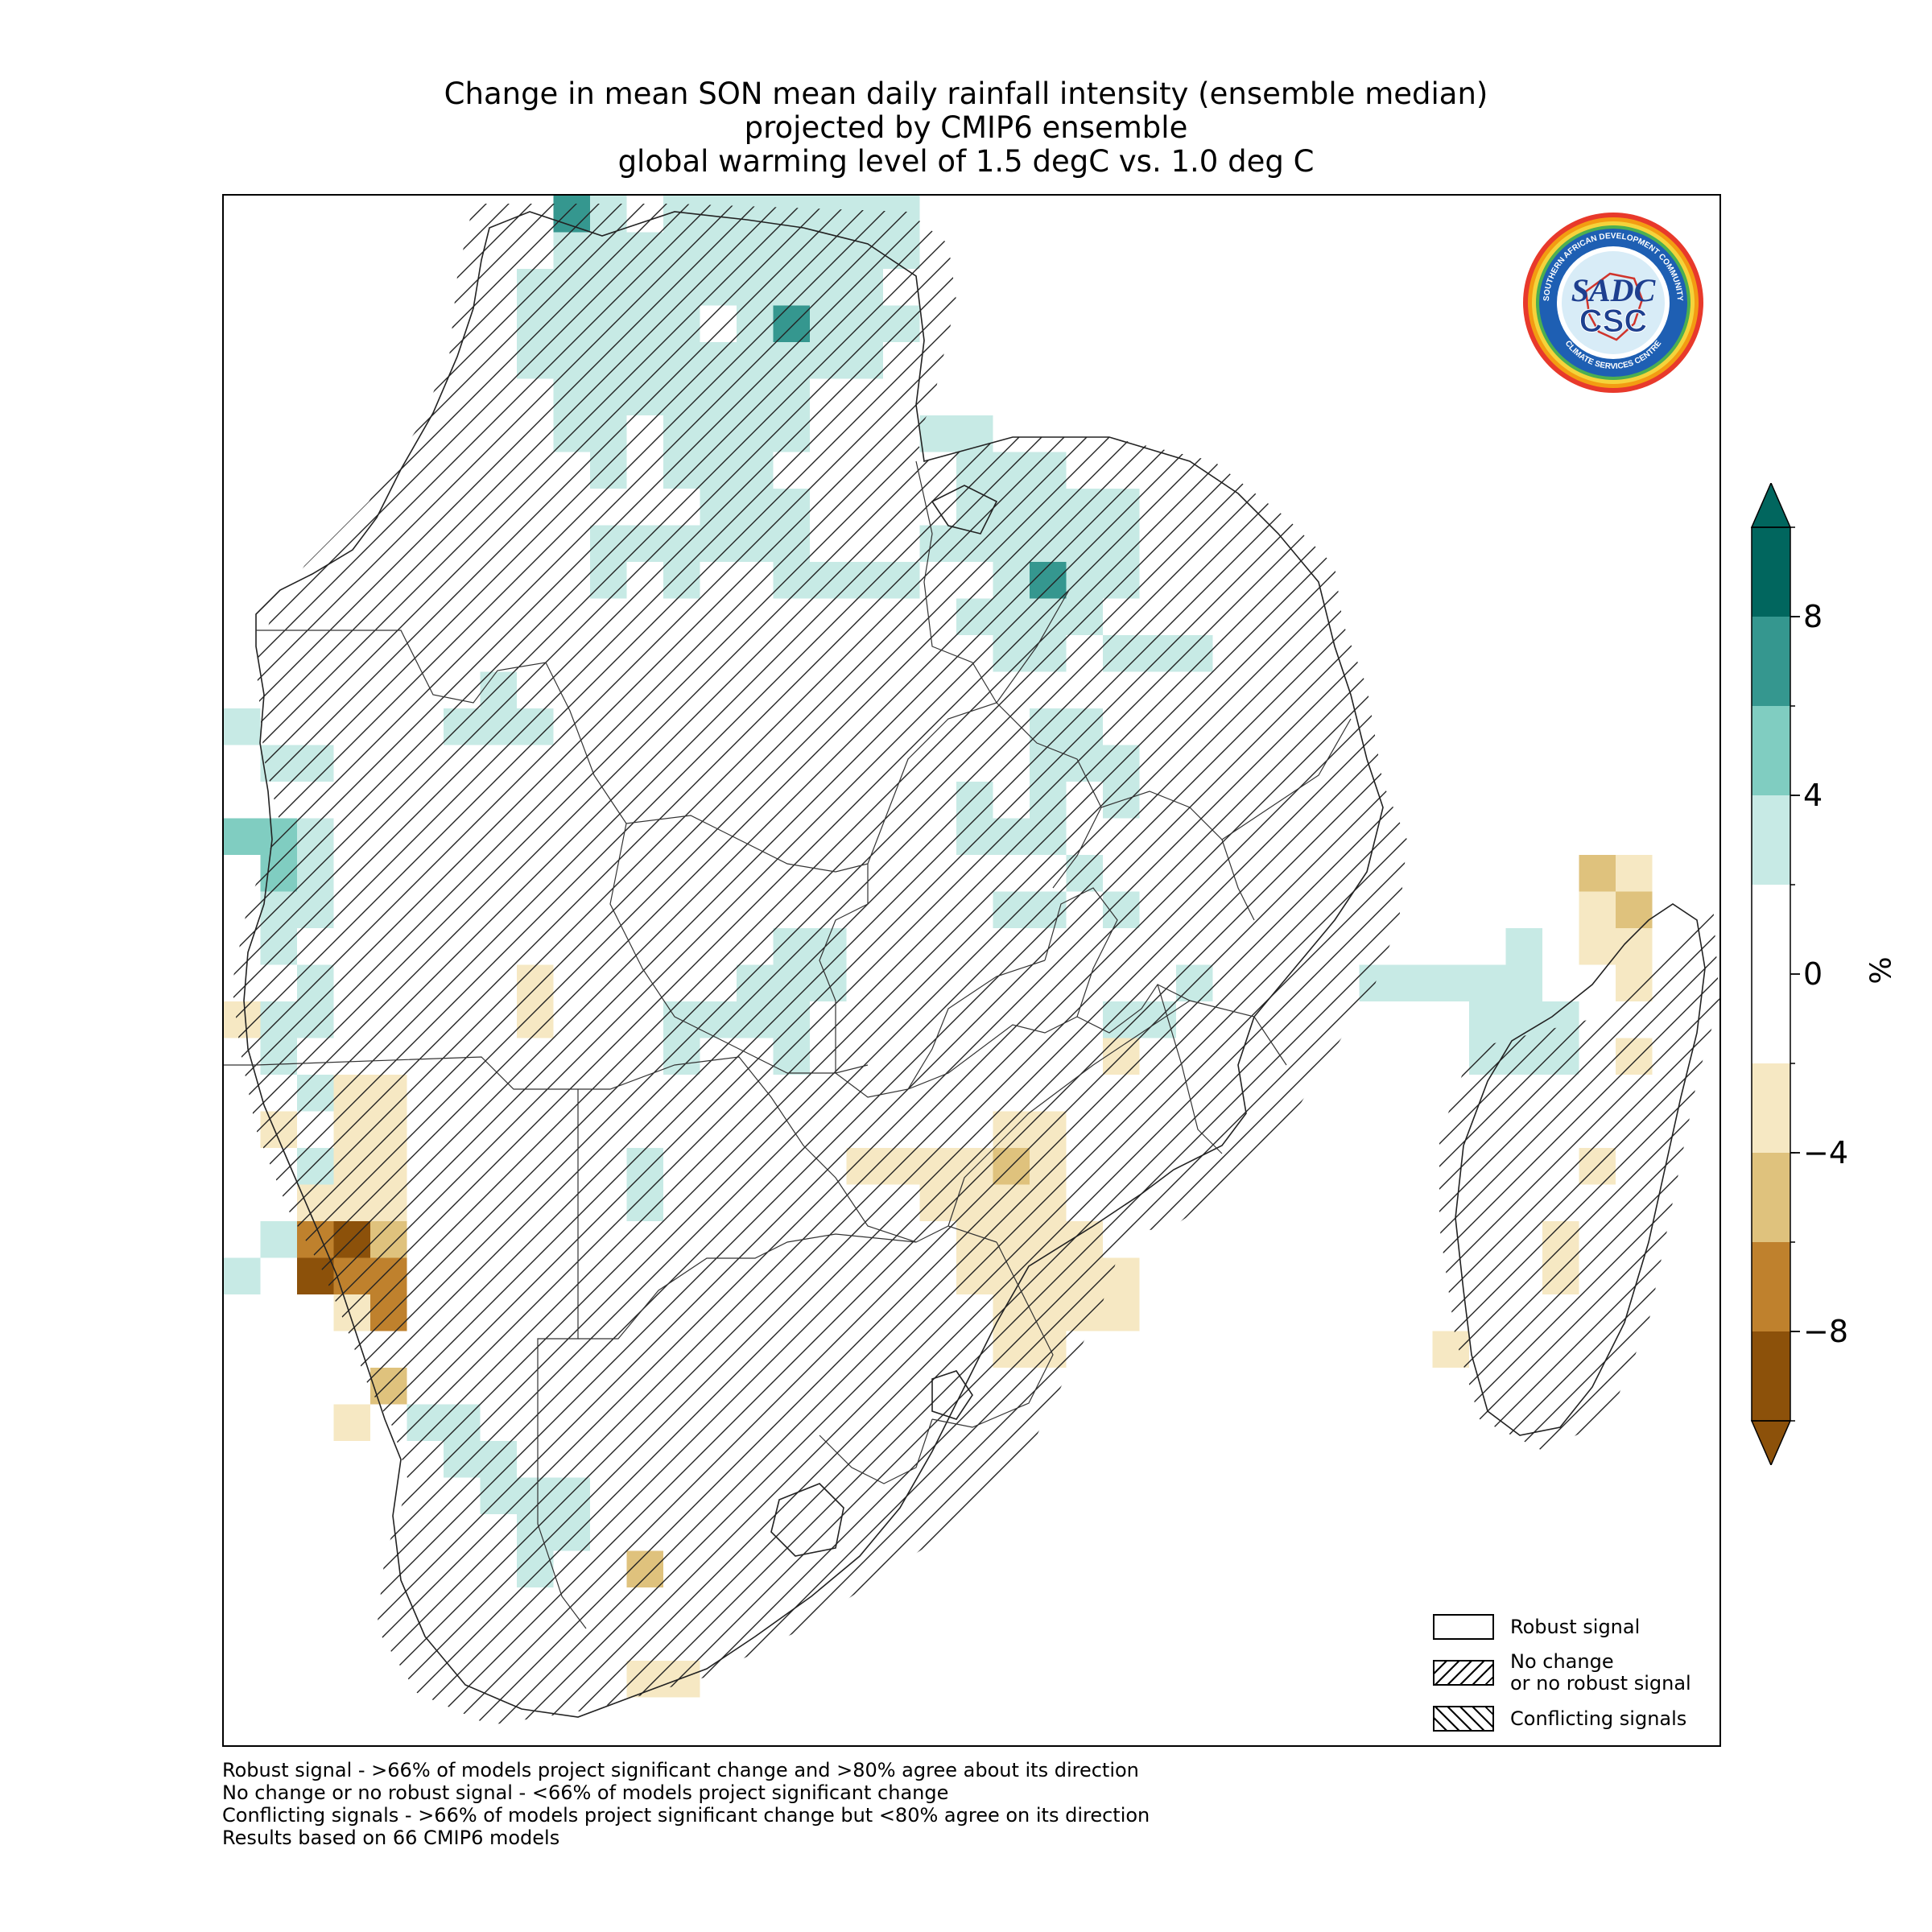 This screenshot has width=1932, height=1932. What do you see at coordinates (1575, 1626) in the screenshot?
I see `legend-label-robust: Robust signal` at bounding box center [1575, 1626].